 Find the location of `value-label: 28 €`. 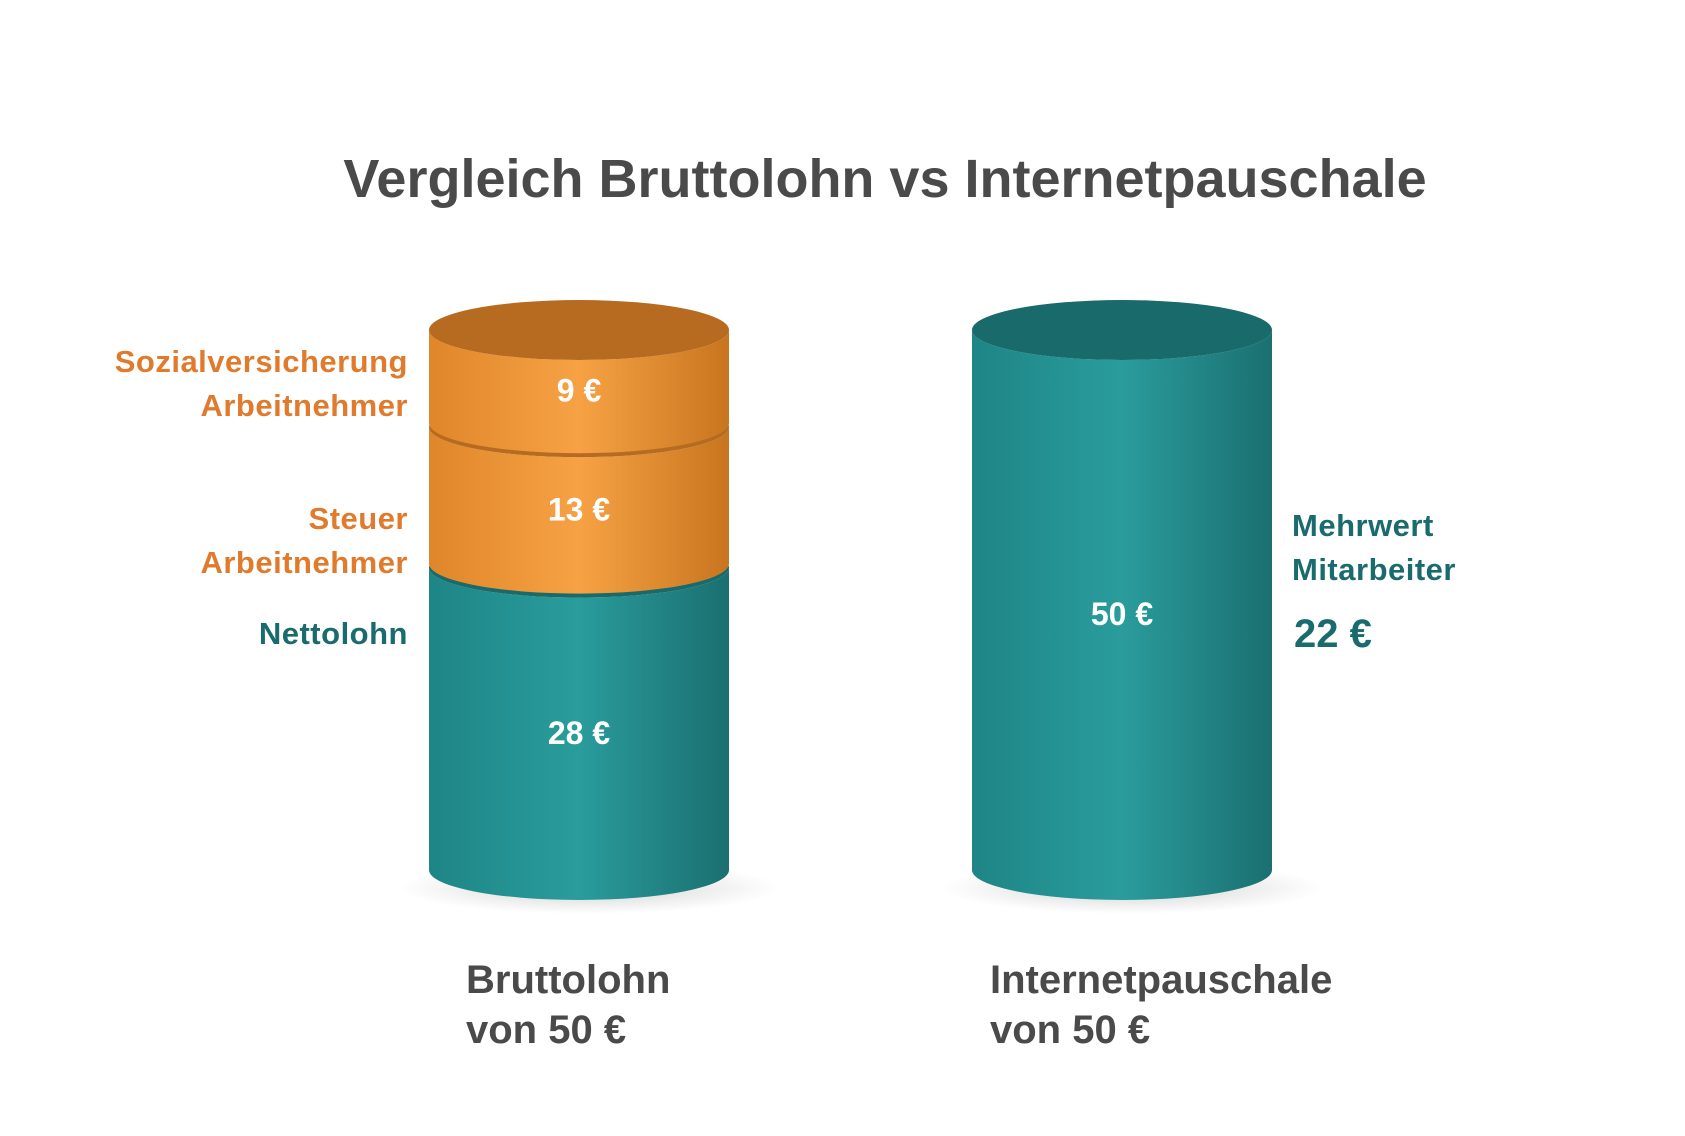

value-label: 28 € is located at coordinates (579, 733).